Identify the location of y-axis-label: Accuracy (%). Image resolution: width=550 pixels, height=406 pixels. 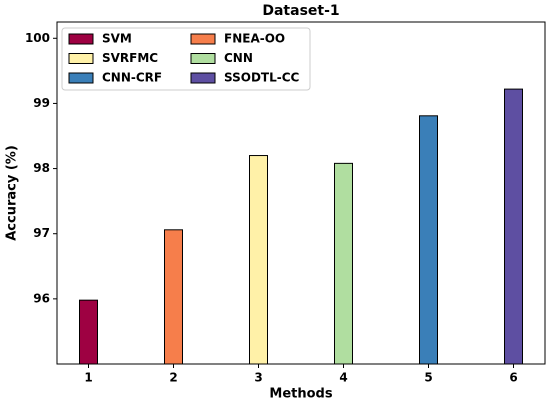
(12, 193).